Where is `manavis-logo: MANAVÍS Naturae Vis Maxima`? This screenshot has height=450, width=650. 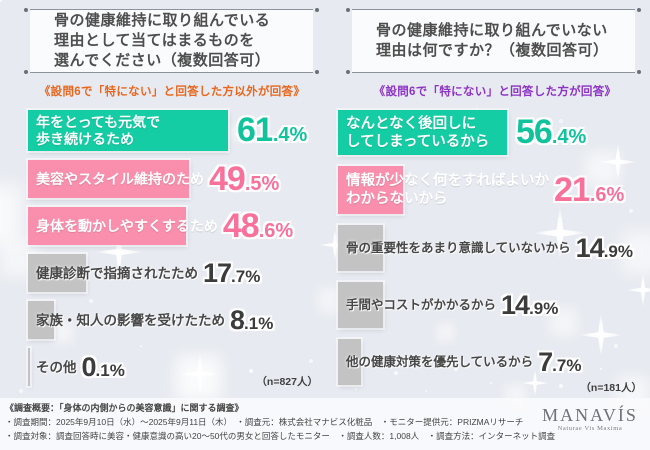
manavis-logo: MANAVÍS Naturae Vis Maxima is located at coordinates (590, 418).